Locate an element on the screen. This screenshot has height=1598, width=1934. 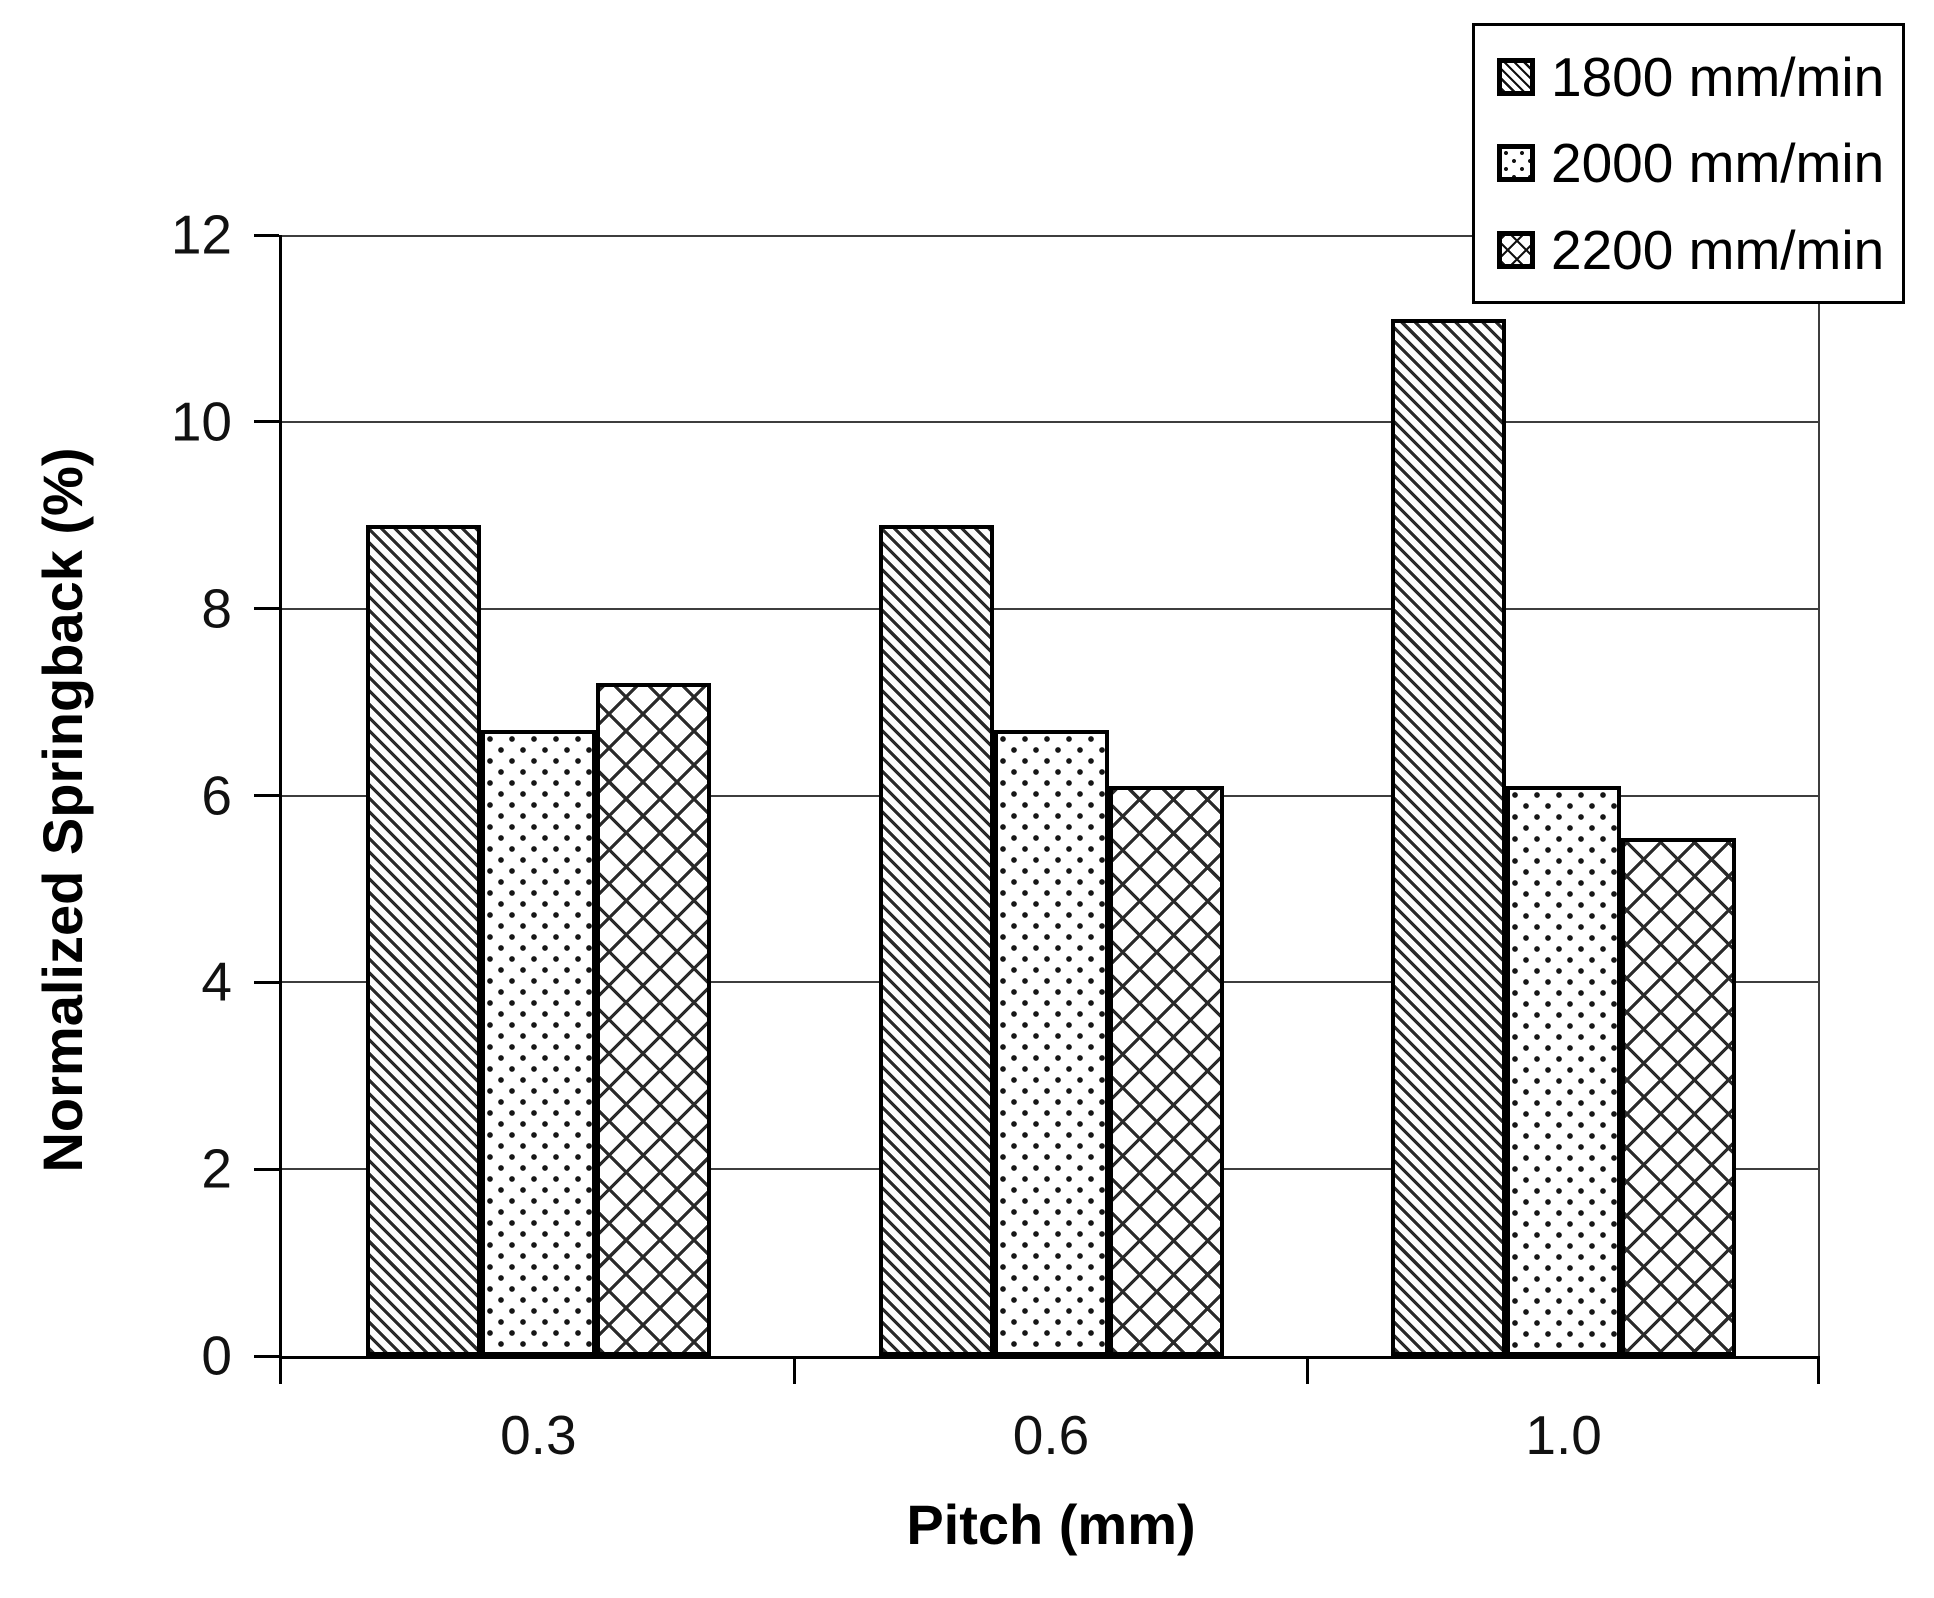
x-axis-line is located at coordinates (1049, 1357).